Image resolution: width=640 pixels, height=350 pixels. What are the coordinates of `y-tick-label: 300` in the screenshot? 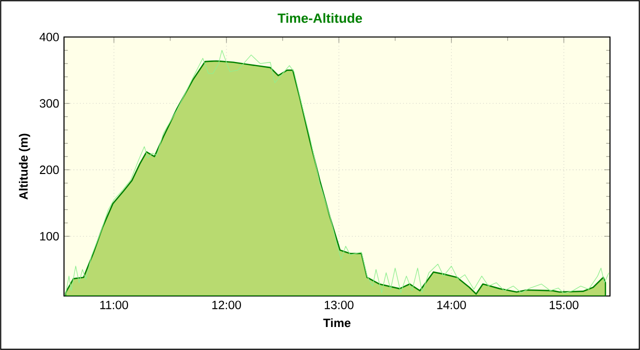 It's located at (49, 103).